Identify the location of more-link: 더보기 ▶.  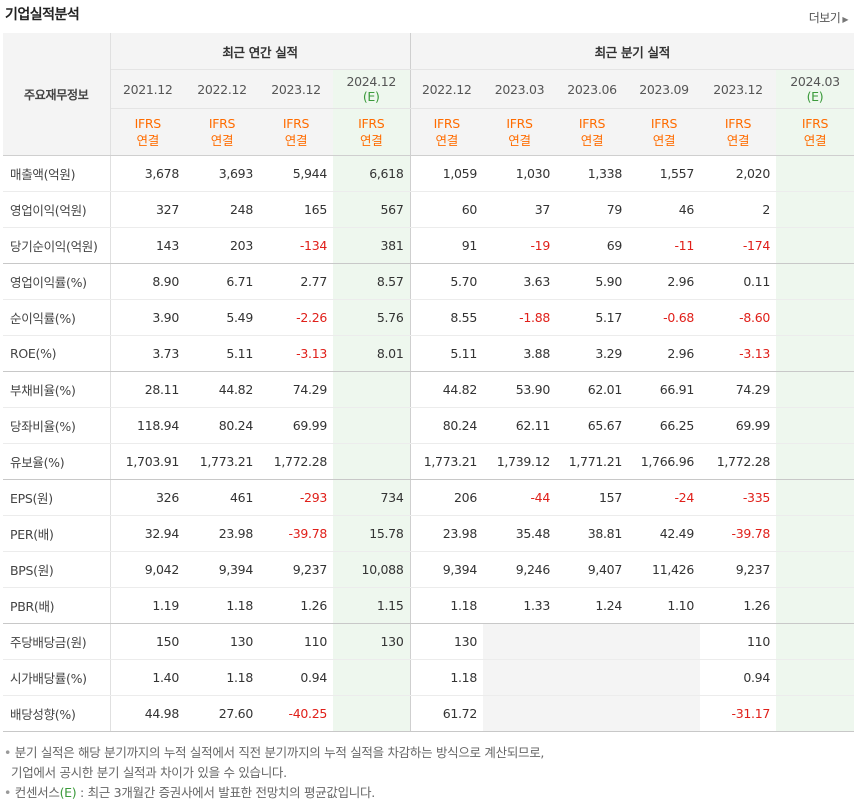
(829, 17).